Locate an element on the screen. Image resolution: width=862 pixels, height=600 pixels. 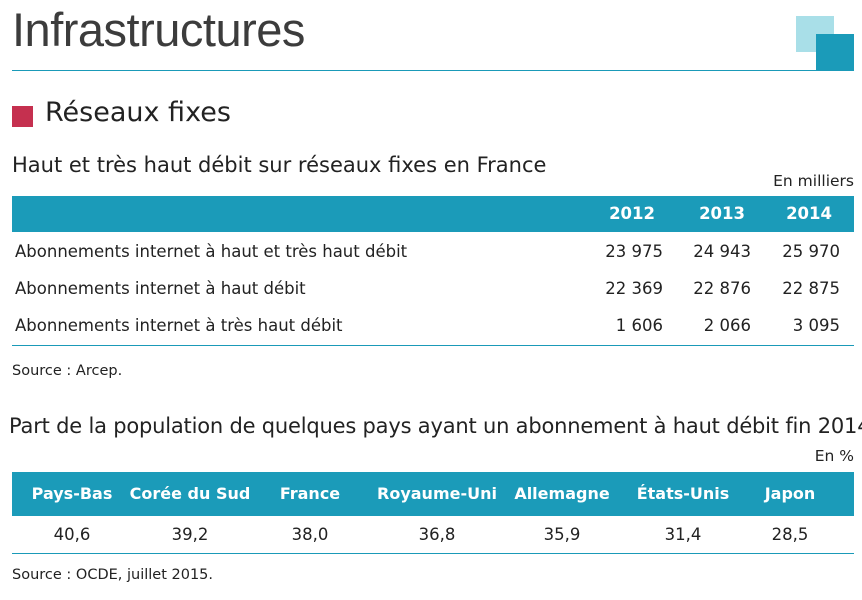
row-label: Abonnements internet à haut débit is located at coordinates (160, 288).